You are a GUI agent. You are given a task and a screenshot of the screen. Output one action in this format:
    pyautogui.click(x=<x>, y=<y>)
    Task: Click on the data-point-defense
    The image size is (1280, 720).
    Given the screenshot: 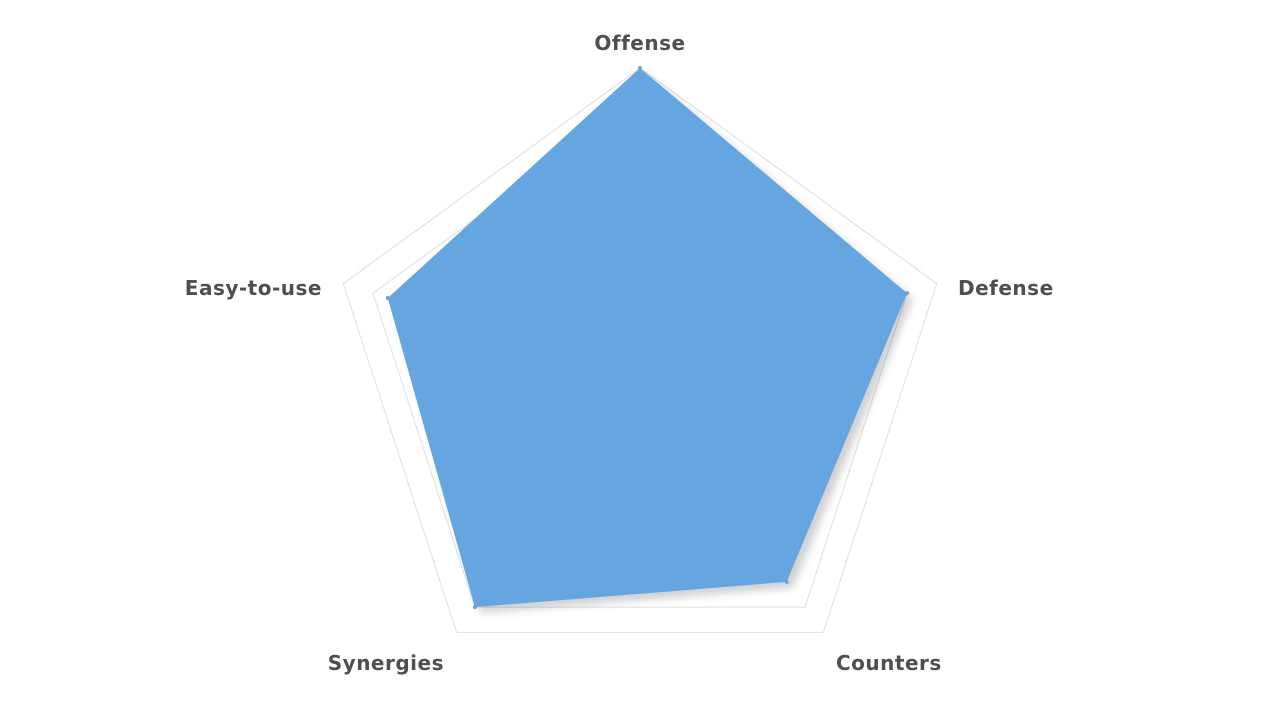 What is the action you would take?
    pyautogui.click(x=907, y=293)
    